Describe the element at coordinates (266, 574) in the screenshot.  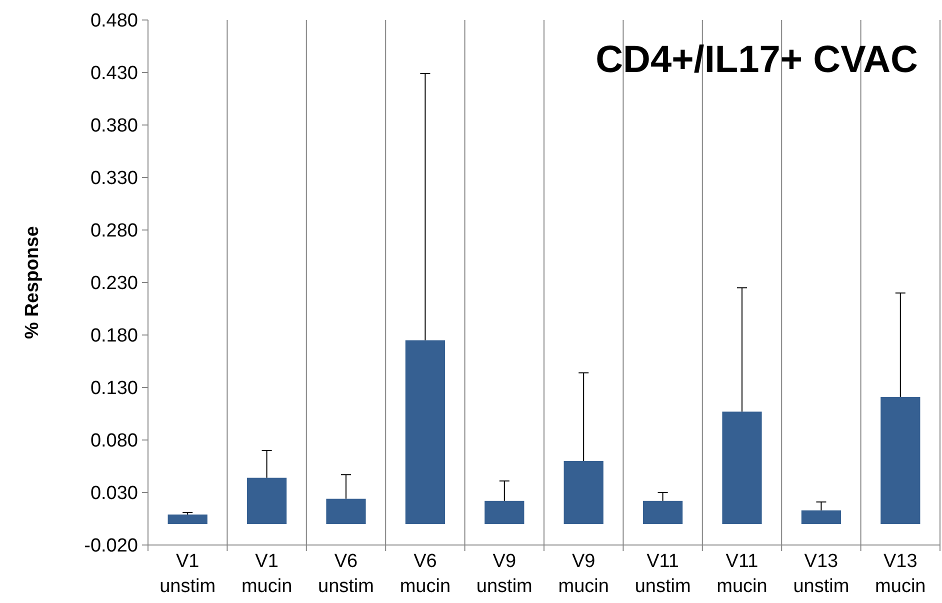
I see `x-tick-label: V1 mucin` at that location.